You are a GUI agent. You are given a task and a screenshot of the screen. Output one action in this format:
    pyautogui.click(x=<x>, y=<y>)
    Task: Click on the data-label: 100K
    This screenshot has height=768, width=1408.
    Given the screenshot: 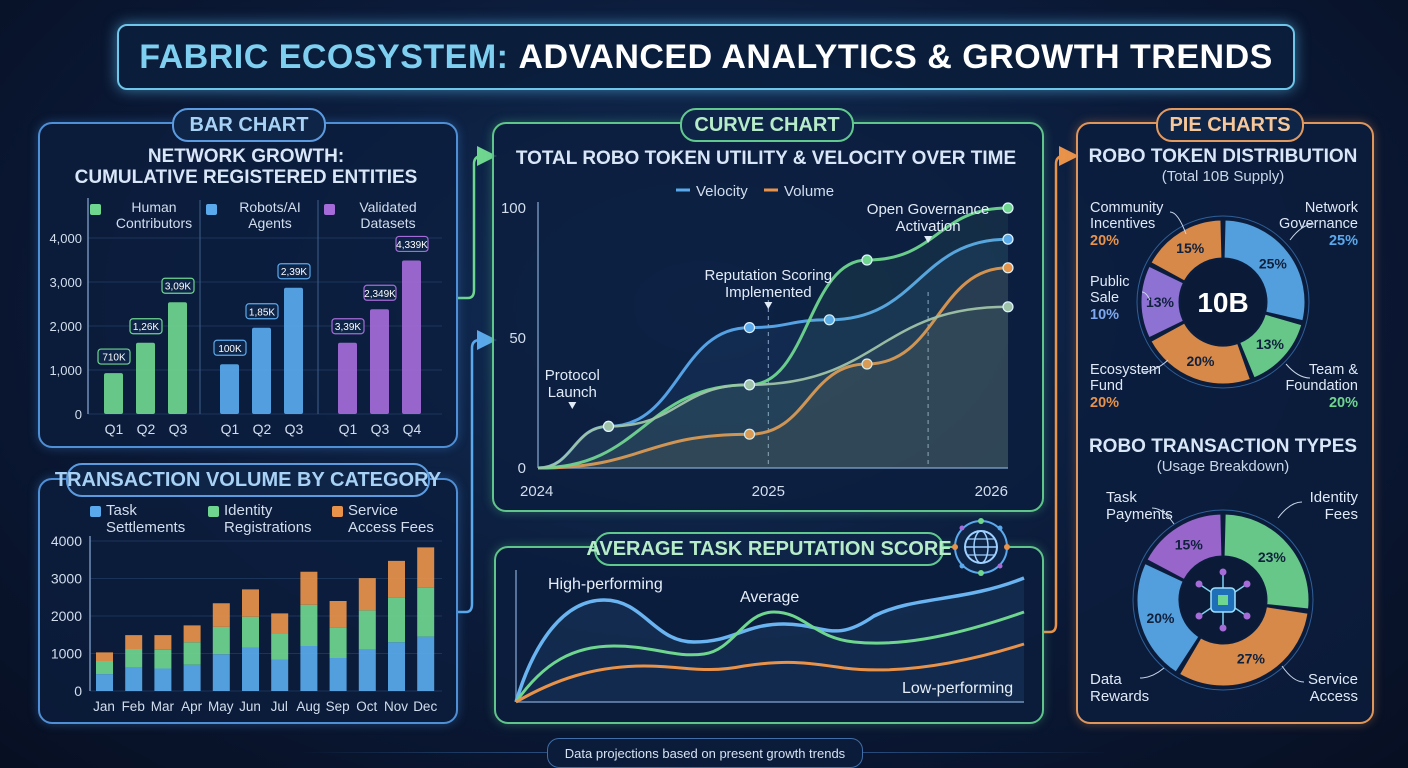 What is the action you would take?
    pyautogui.click(x=230, y=349)
    